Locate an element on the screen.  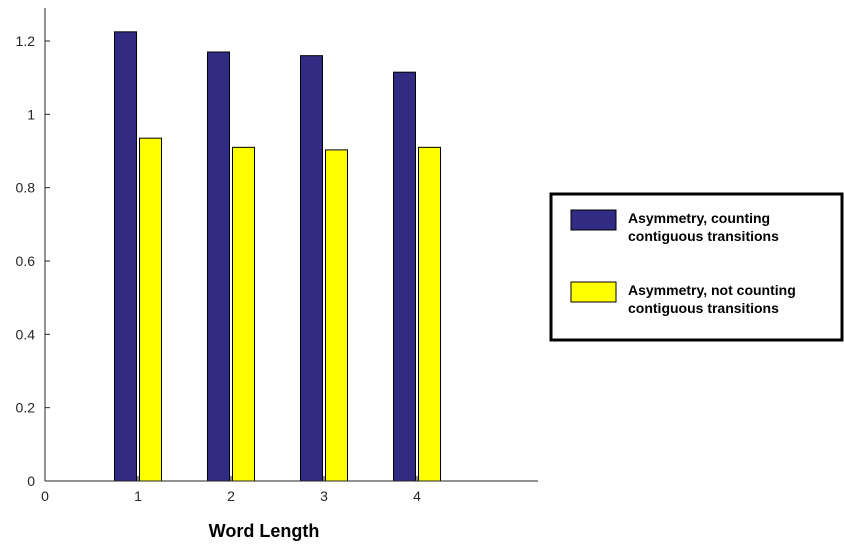
x-tick-label: 4 is located at coordinates (417, 496).